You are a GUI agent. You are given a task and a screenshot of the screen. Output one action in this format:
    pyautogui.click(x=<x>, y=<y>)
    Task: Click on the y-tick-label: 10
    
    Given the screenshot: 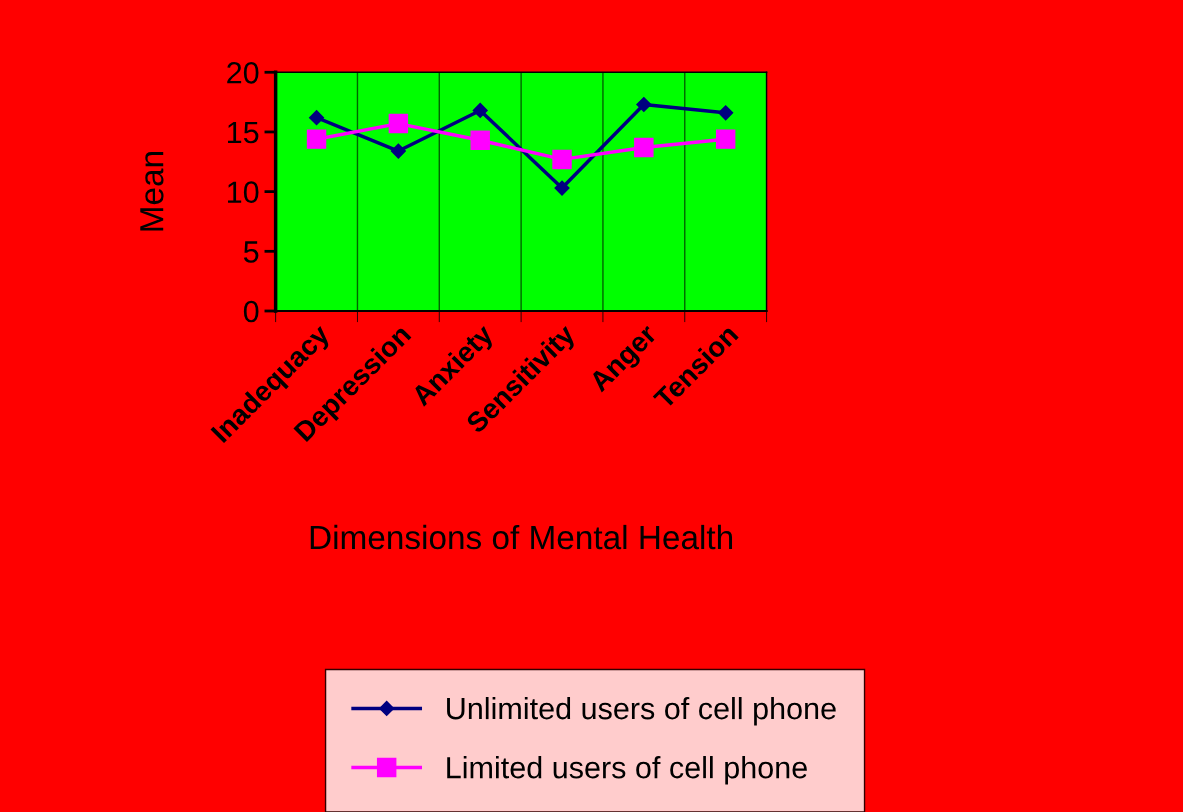 What is the action you would take?
    pyautogui.click(x=243, y=192)
    